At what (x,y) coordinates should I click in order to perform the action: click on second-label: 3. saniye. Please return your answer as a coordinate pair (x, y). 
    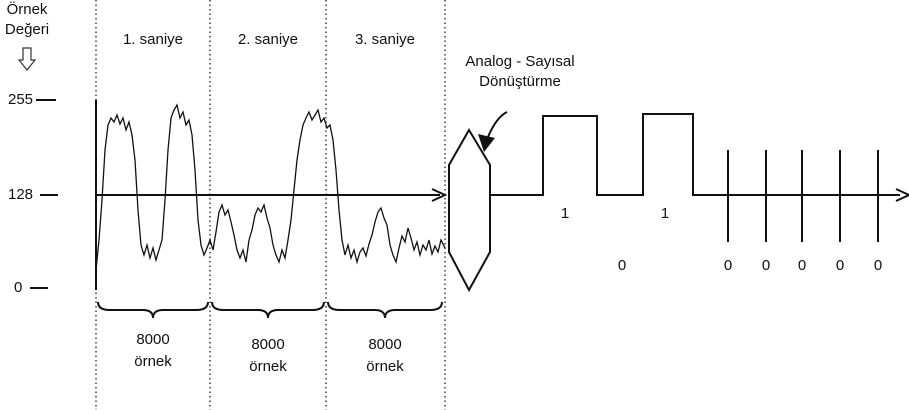
    Looking at the image, I should click on (385, 39).